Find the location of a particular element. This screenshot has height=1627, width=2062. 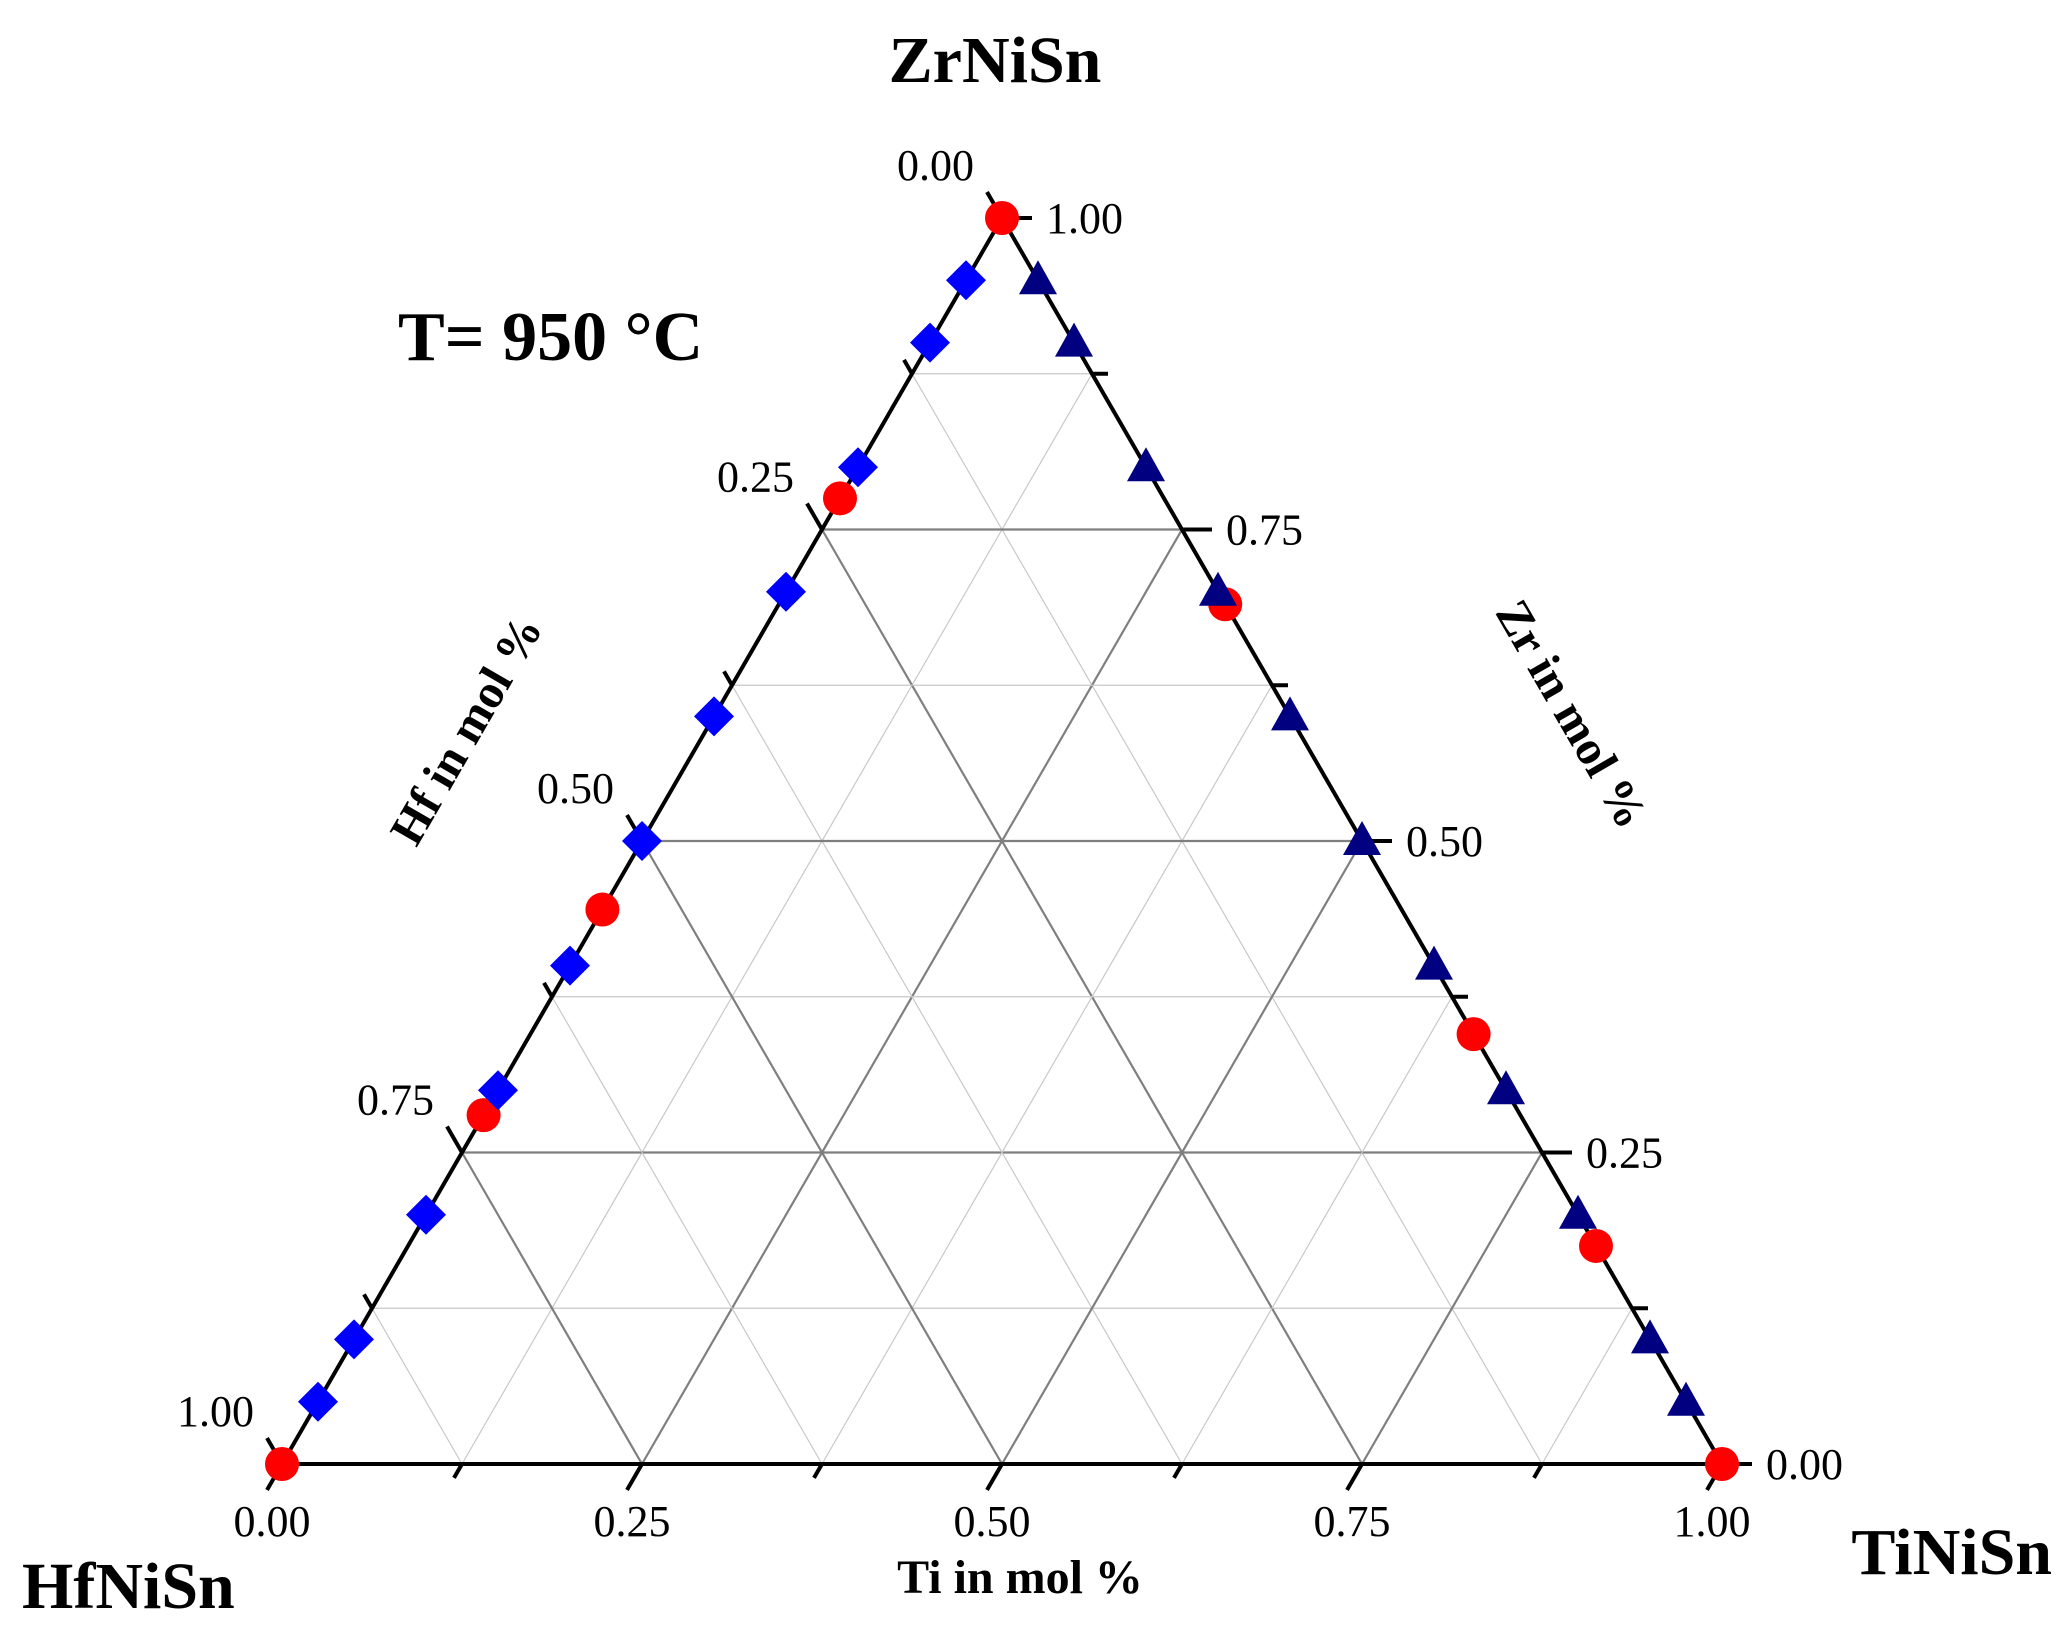

vertex-label-right: TiNiSn is located at coordinates (1951, 1552).